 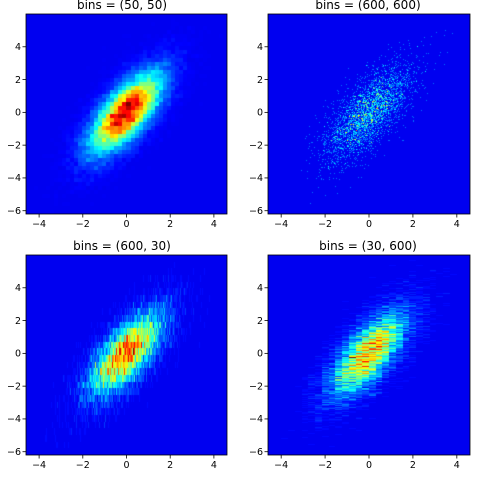 What do you see at coordinates (367, 6) in the screenshot?
I see `subplot-title: bins = (600, 600)` at bounding box center [367, 6].